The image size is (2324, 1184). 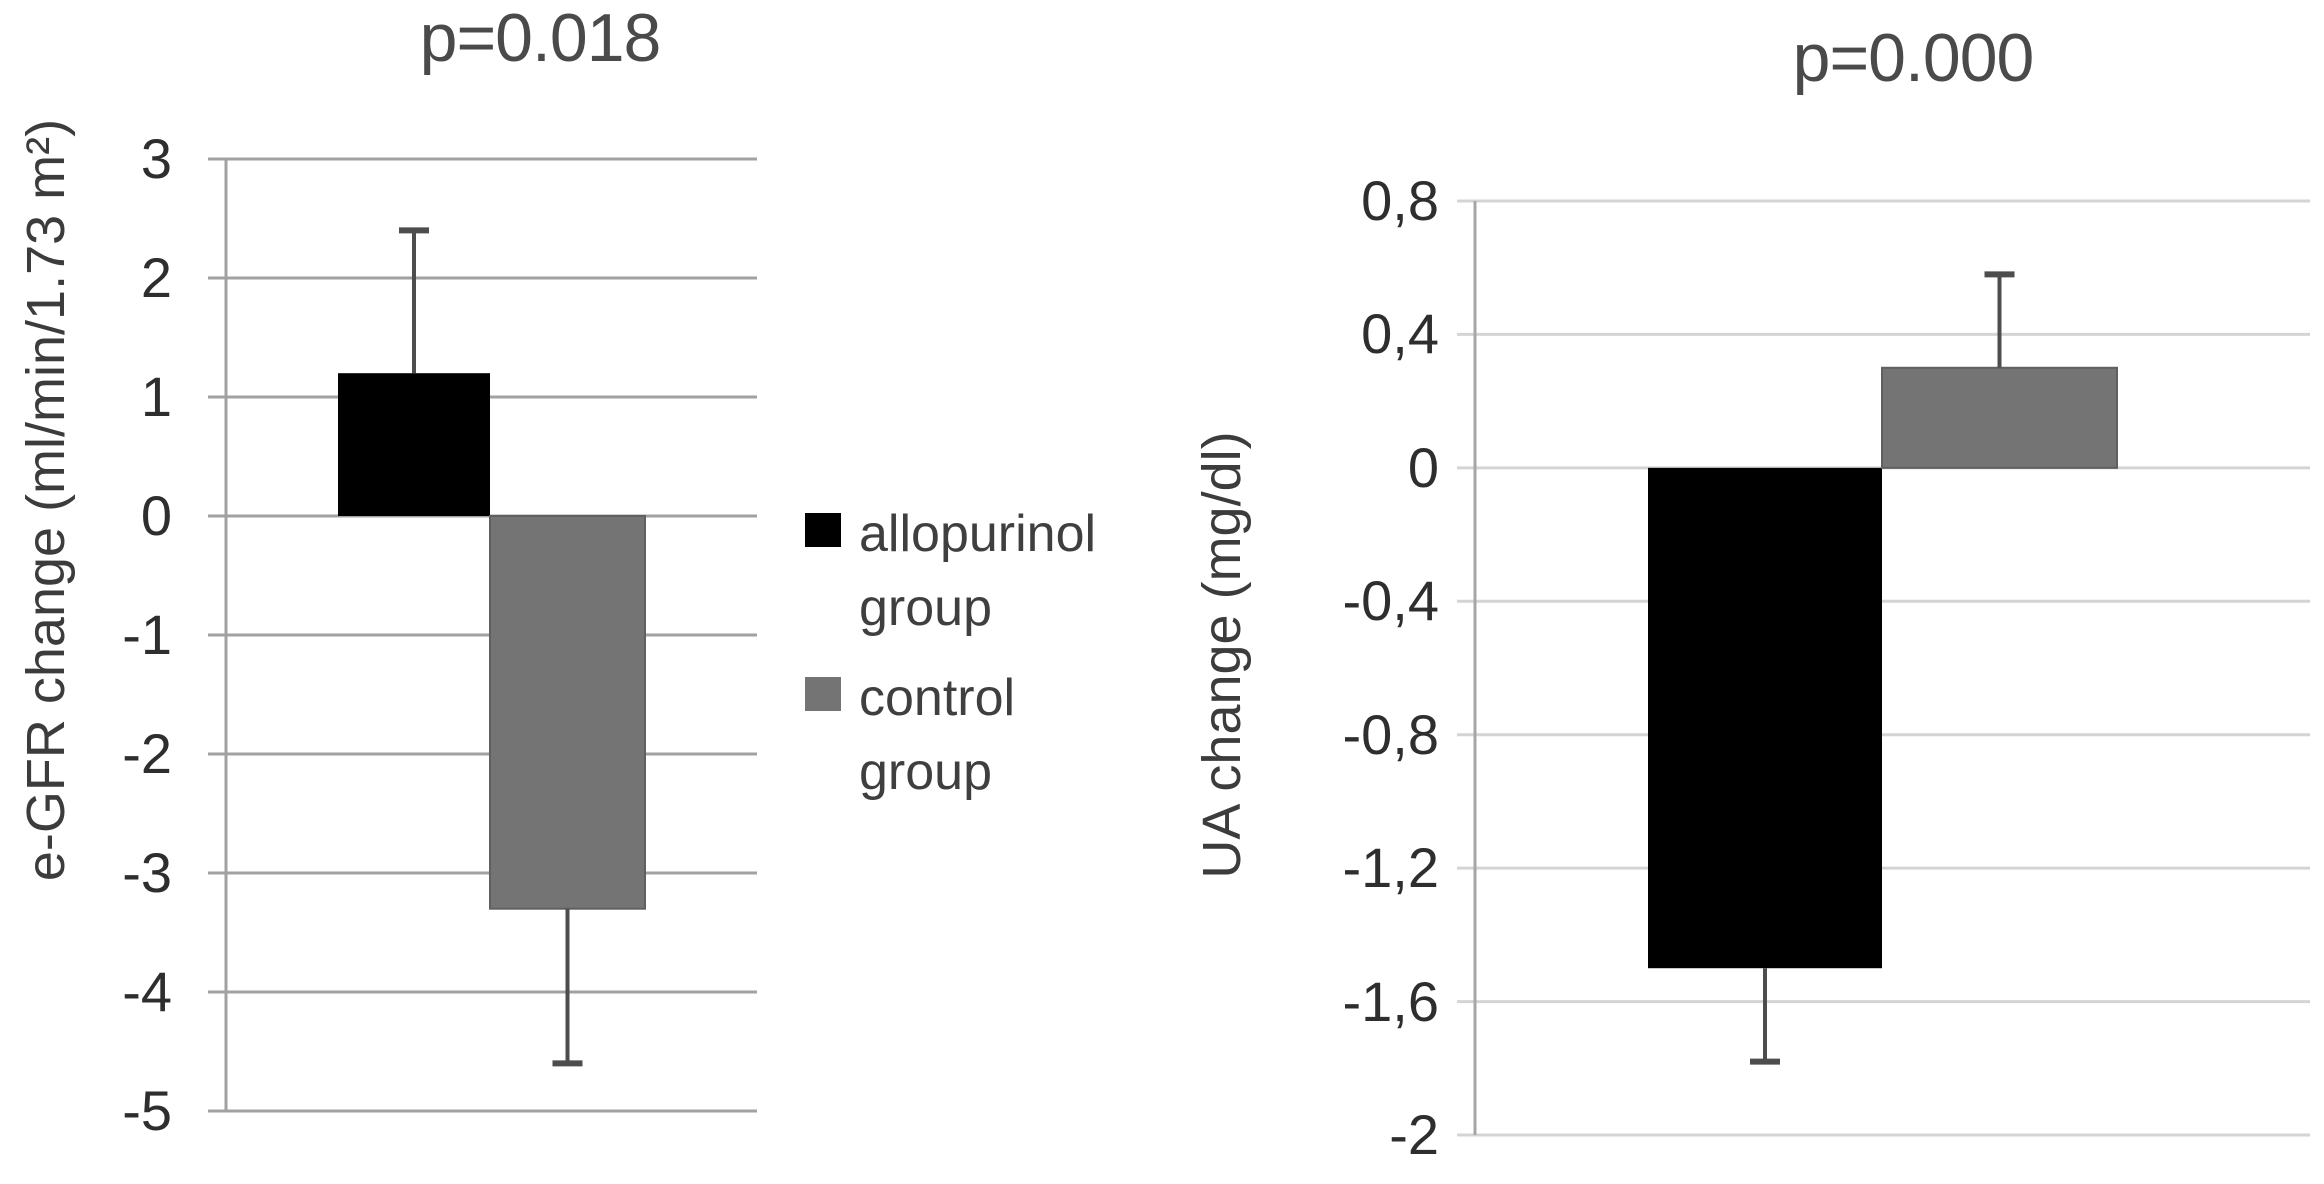 I want to click on legend-swatch-control, so click(x=823, y=694).